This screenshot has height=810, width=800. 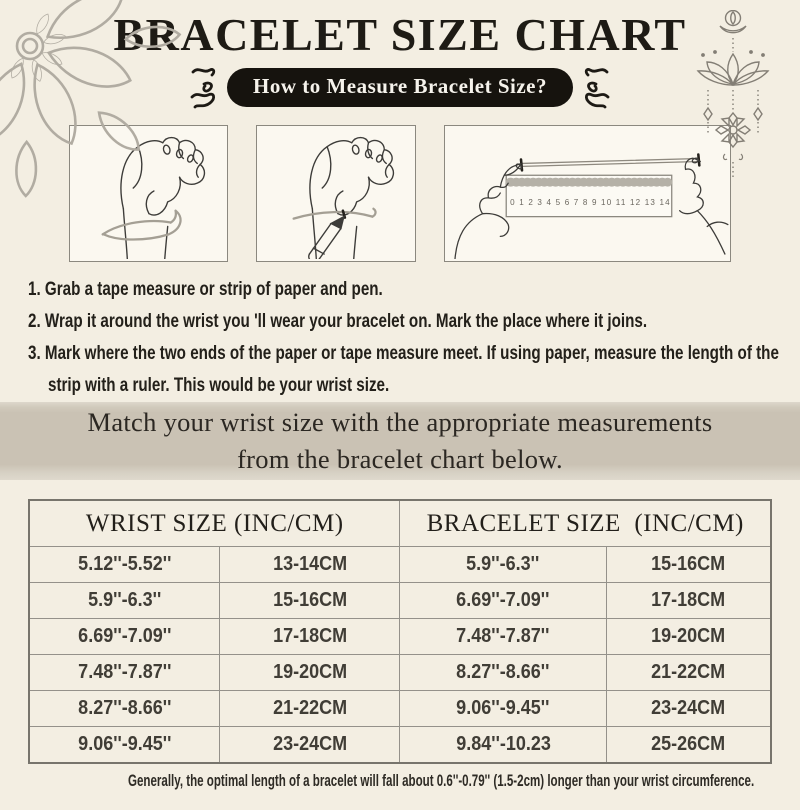 What do you see at coordinates (124, 708) in the screenshot?
I see `wrist-inch: 8.27''-8.66''` at bounding box center [124, 708].